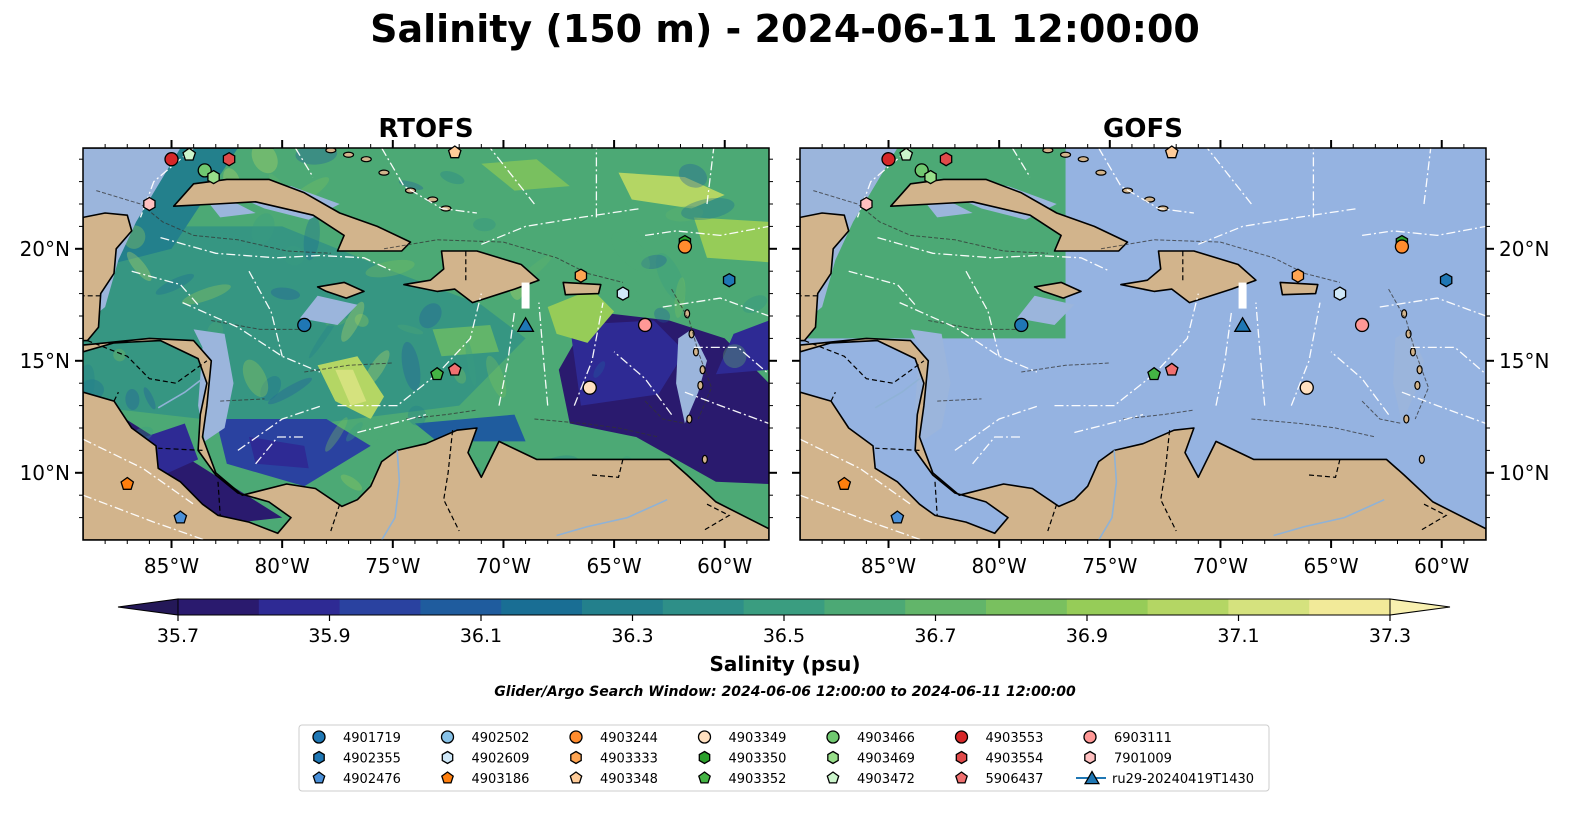 This screenshot has height=827, width=1577. Describe the element at coordinates (613, 738) in the screenshot. I see `legend-item: 4903244` at that location.